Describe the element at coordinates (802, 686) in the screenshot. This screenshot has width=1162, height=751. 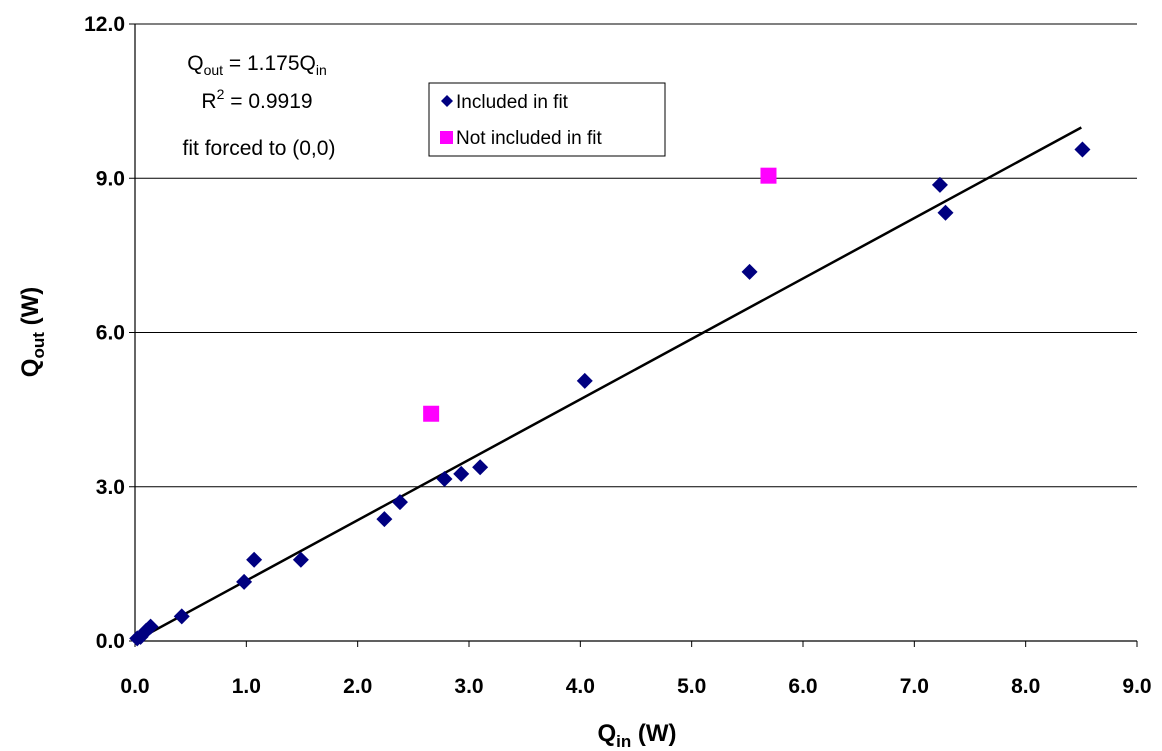
I see `x-tick-label: 6.0` at that location.